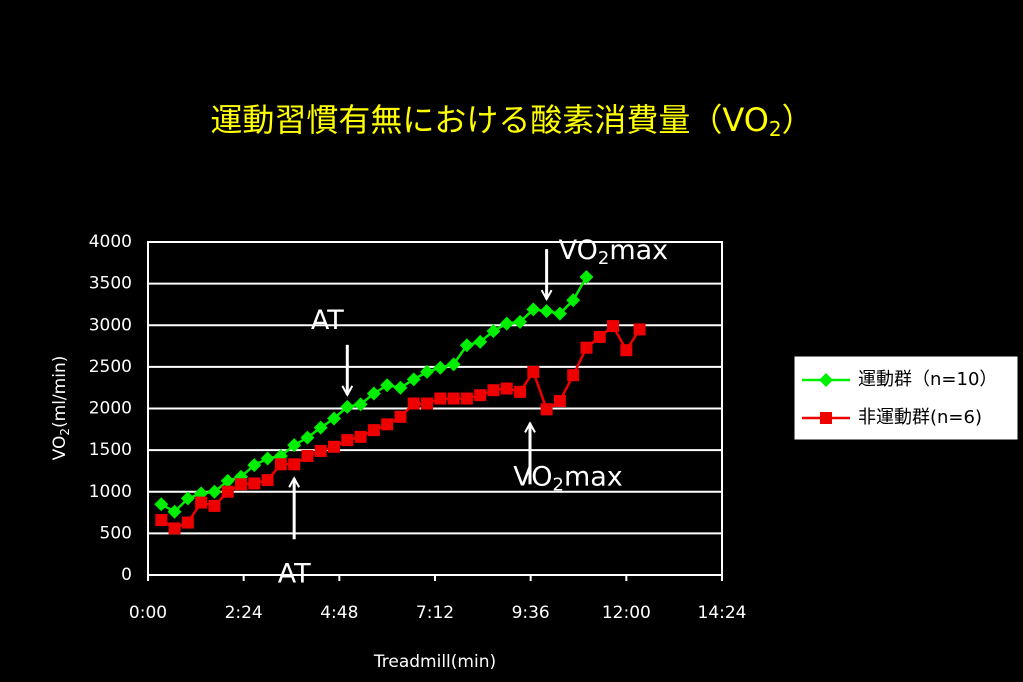 Image resolution: width=1023 pixels, height=682 pixels. Describe the element at coordinates (603, 258) in the screenshot. I see `annotation-sub: 2` at that location.